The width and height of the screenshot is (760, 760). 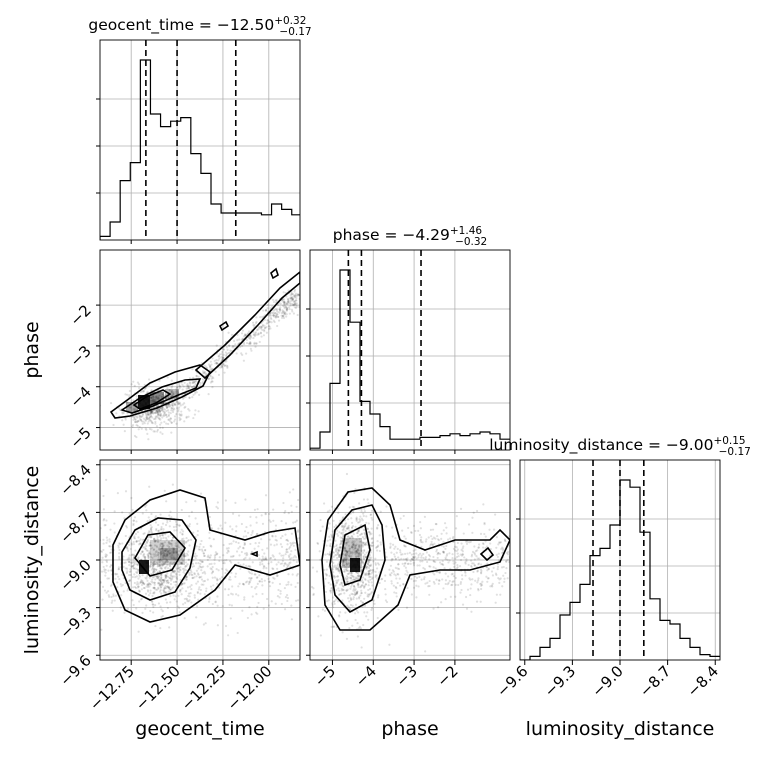 What do you see at coordinates (200, 149) in the screenshot?
I see `histogram-steps-geocent_time` at bounding box center [200, 149].